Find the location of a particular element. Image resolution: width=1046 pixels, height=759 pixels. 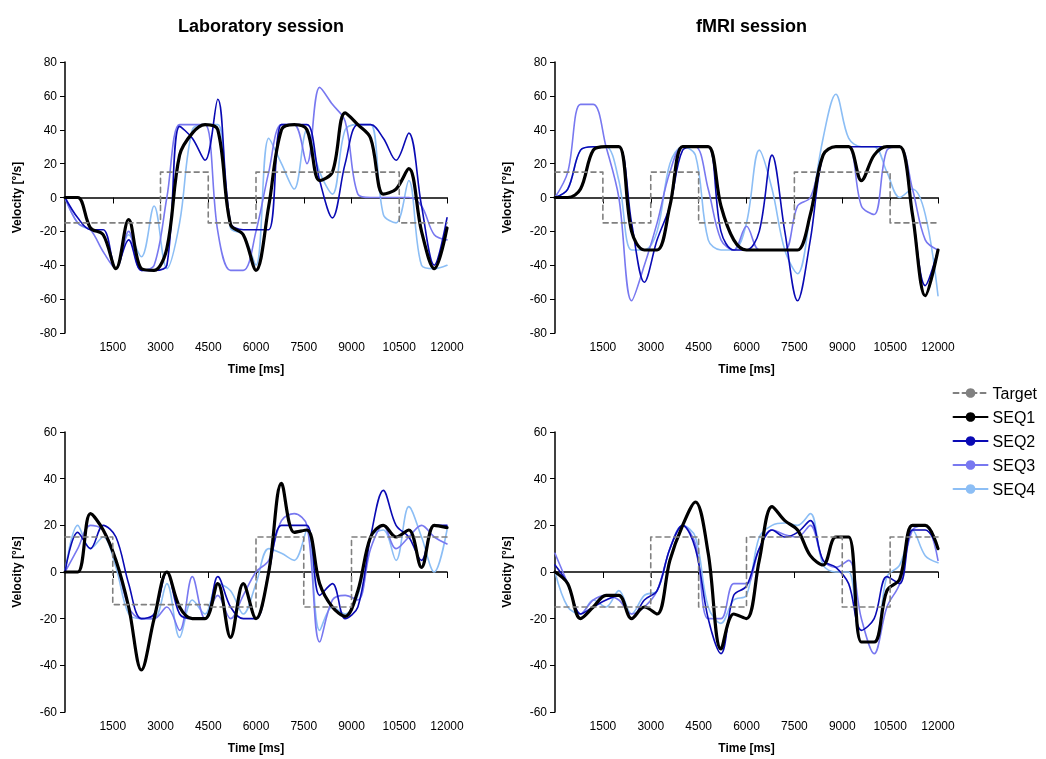

legend-label: SEQ2 is located at coordinates (1014, 441).